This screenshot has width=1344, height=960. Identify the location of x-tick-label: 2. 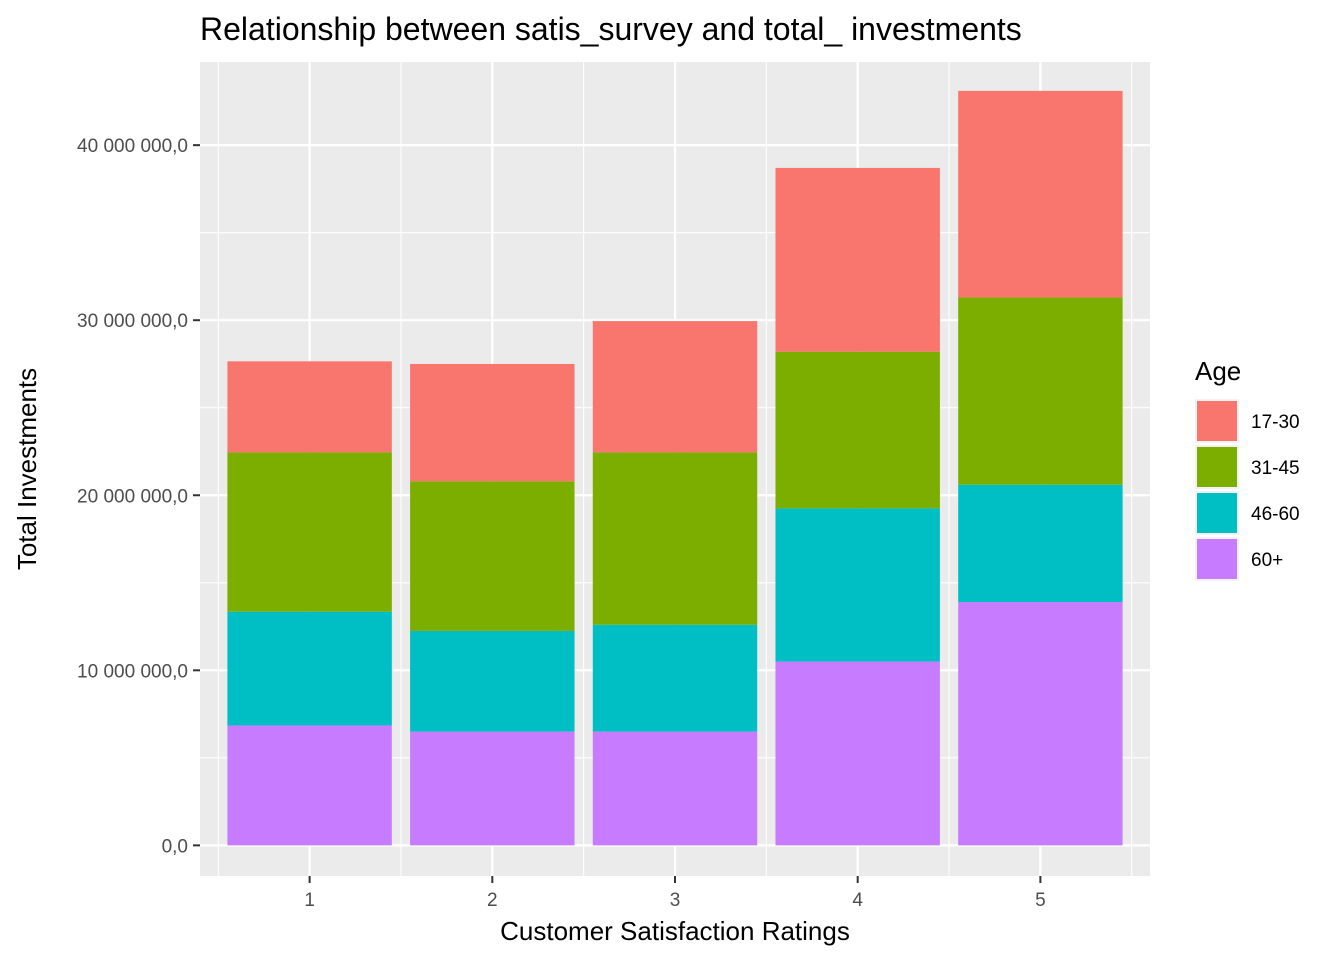
(492, 900).